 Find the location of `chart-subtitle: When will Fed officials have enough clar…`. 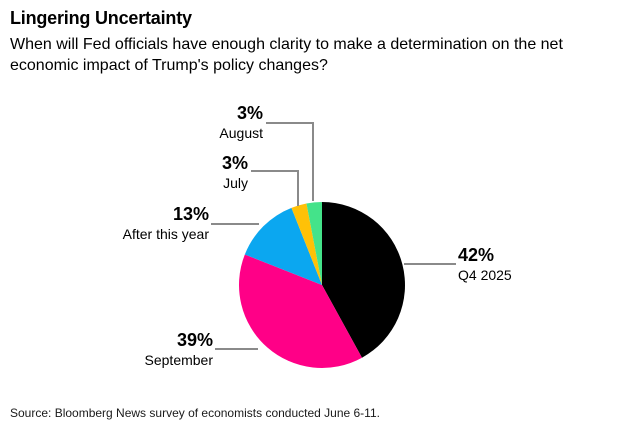

chart-subtitle: When will Fed officials have enough clar… is located at coordinates (286, 55).